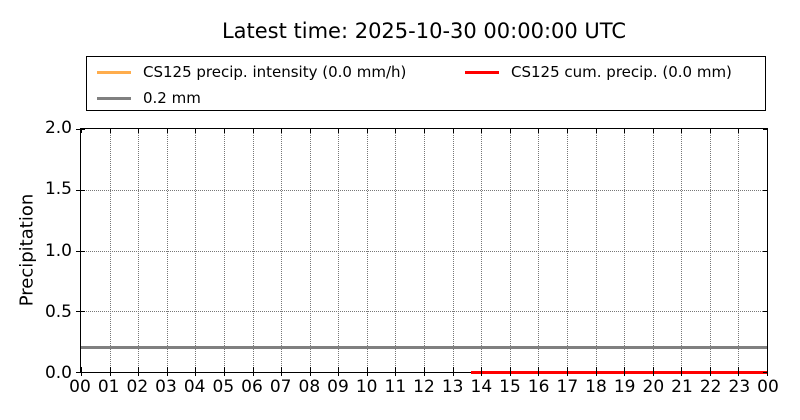 The width and height of the screenshot is (800, 420). What do you see at coordinates (58, 189) in the screenshot?
I see `y-tick-label: 1.5` at bounding box center [58, 189].